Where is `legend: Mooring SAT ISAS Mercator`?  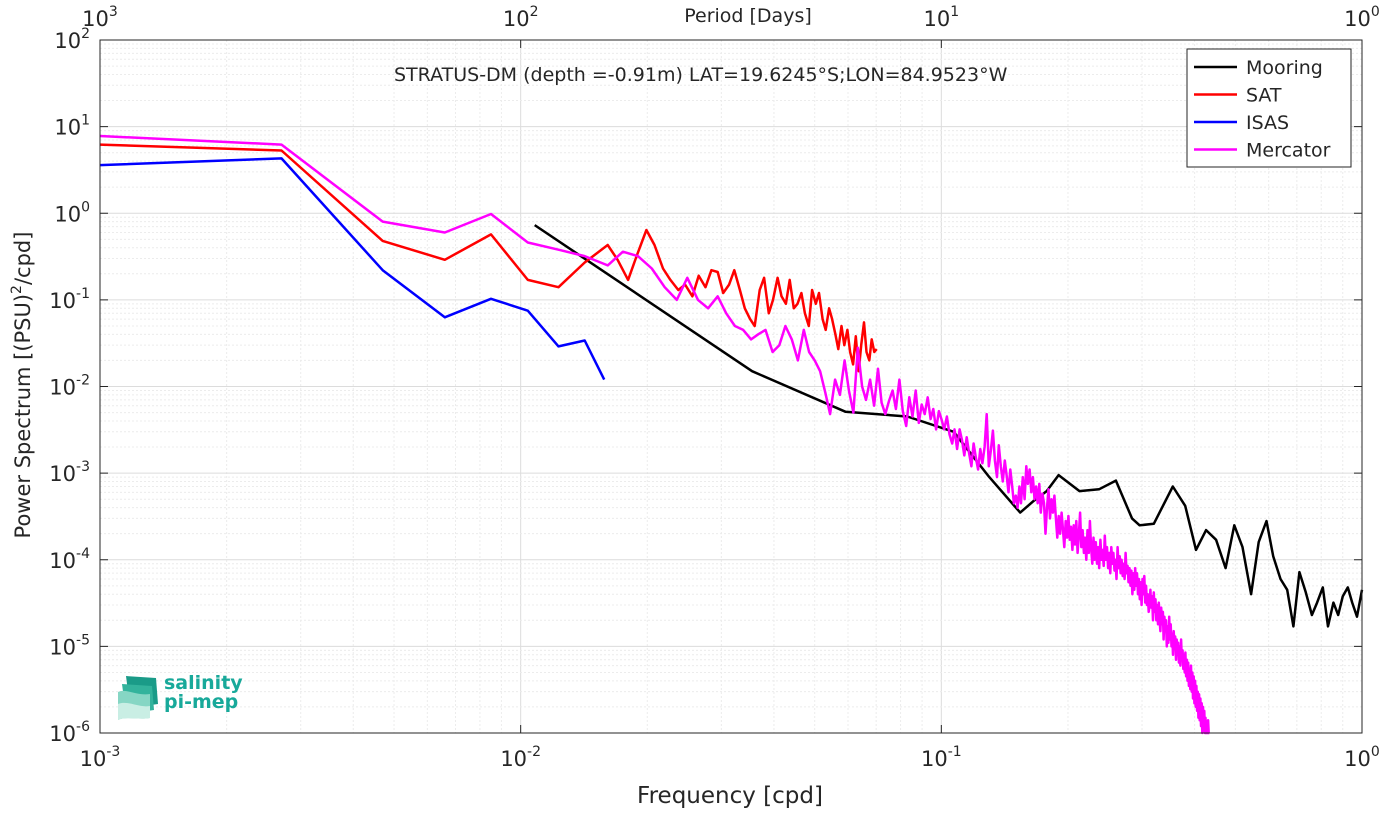 legend: Mooring SAT ISAS Mercator is located at coordinates (1269, 108).